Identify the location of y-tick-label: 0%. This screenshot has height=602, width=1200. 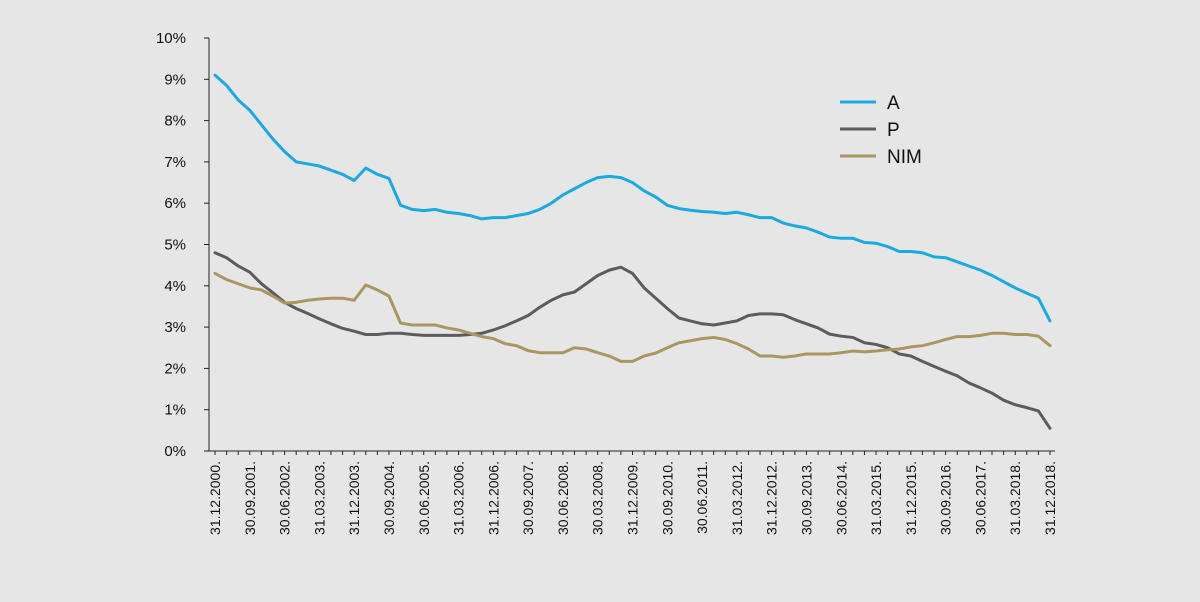
(175, 451).